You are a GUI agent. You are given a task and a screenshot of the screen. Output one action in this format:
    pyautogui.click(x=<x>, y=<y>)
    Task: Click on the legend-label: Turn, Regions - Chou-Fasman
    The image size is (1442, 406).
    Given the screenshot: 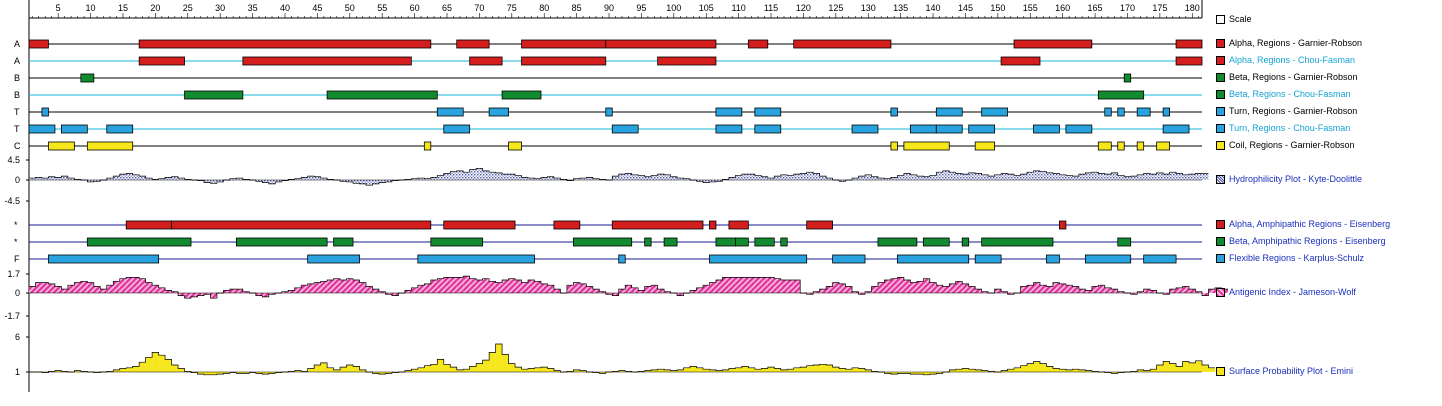 What is the action you would take?
    pyautogui.click(x=1290, y=128)
    